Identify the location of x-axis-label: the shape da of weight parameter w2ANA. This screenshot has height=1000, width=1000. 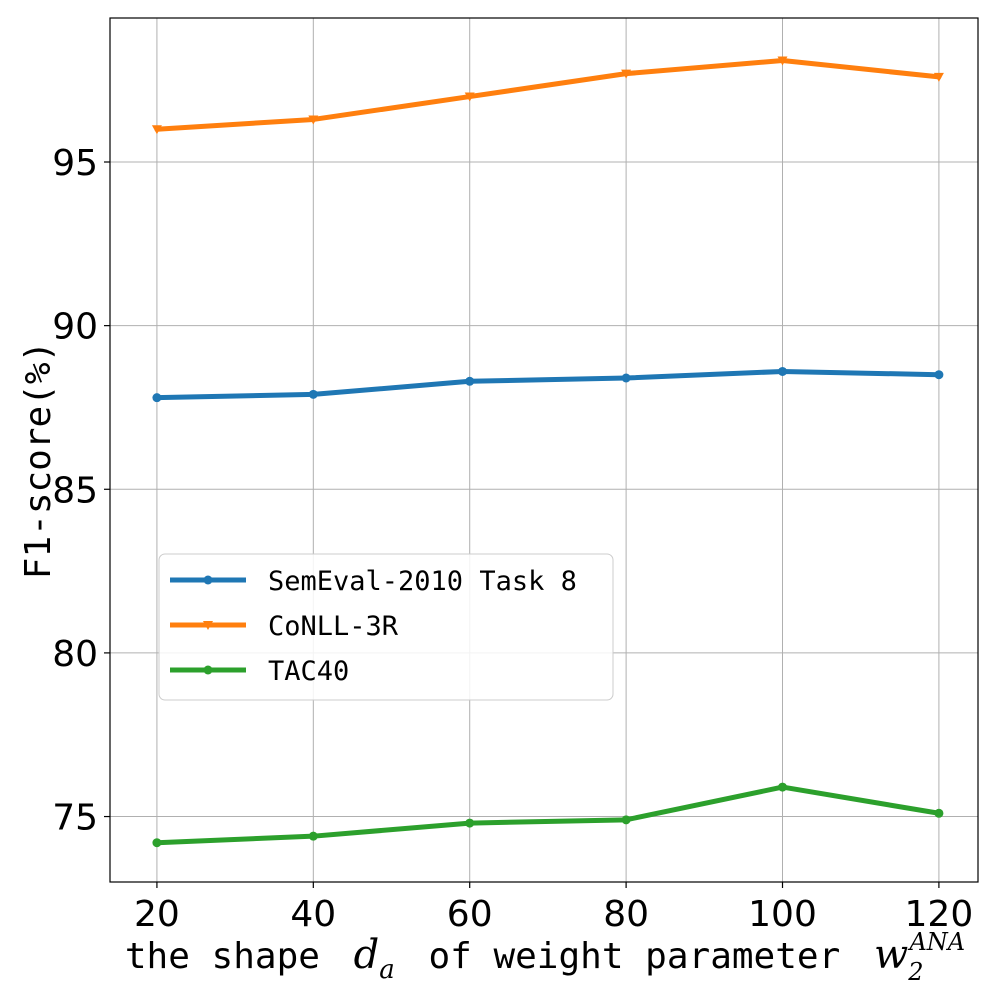
(545, 957).